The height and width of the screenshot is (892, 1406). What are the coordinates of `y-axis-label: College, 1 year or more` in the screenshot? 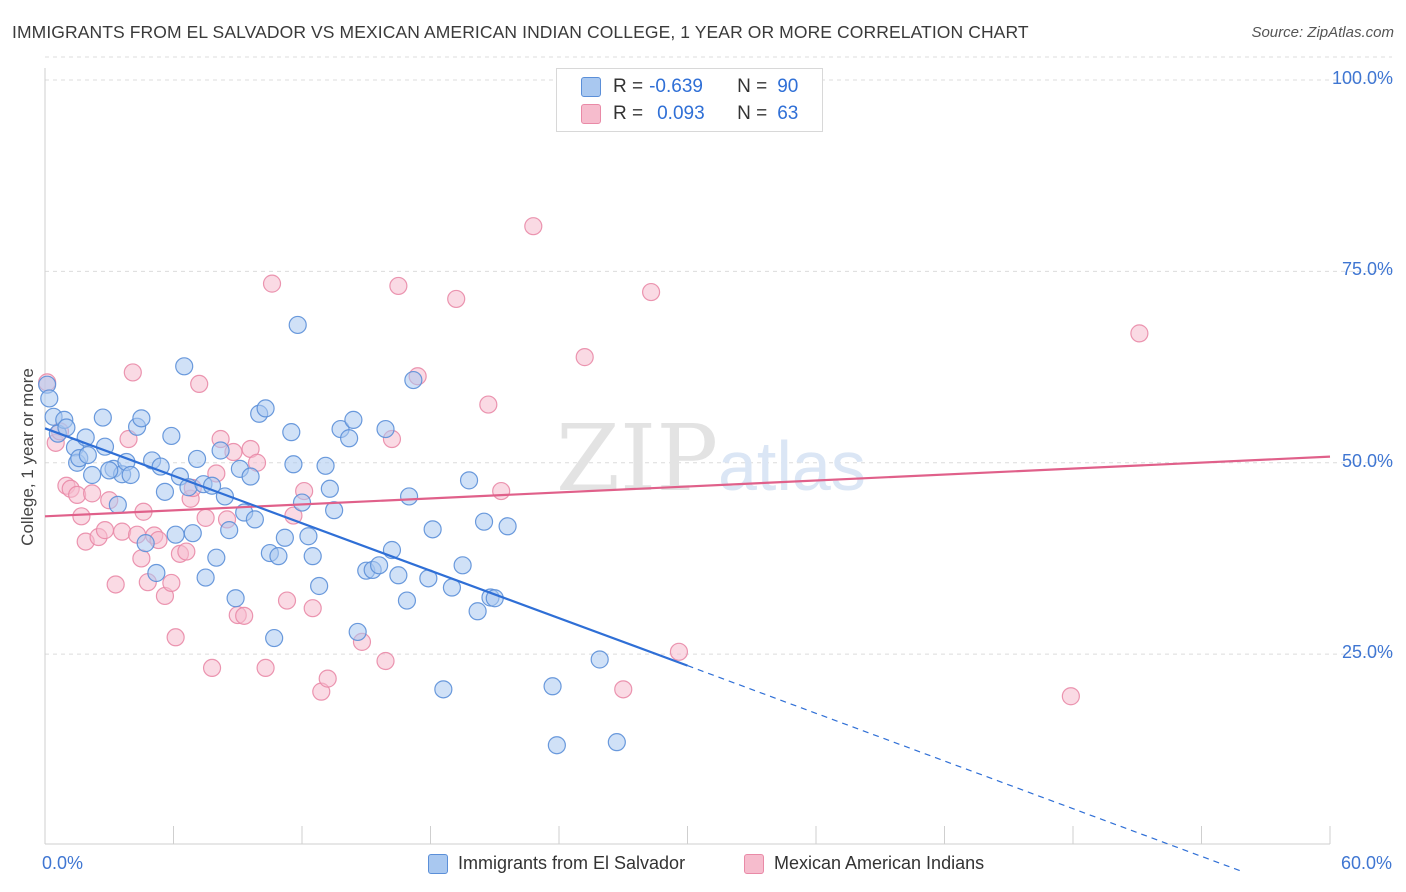 It's located at (27, 457).